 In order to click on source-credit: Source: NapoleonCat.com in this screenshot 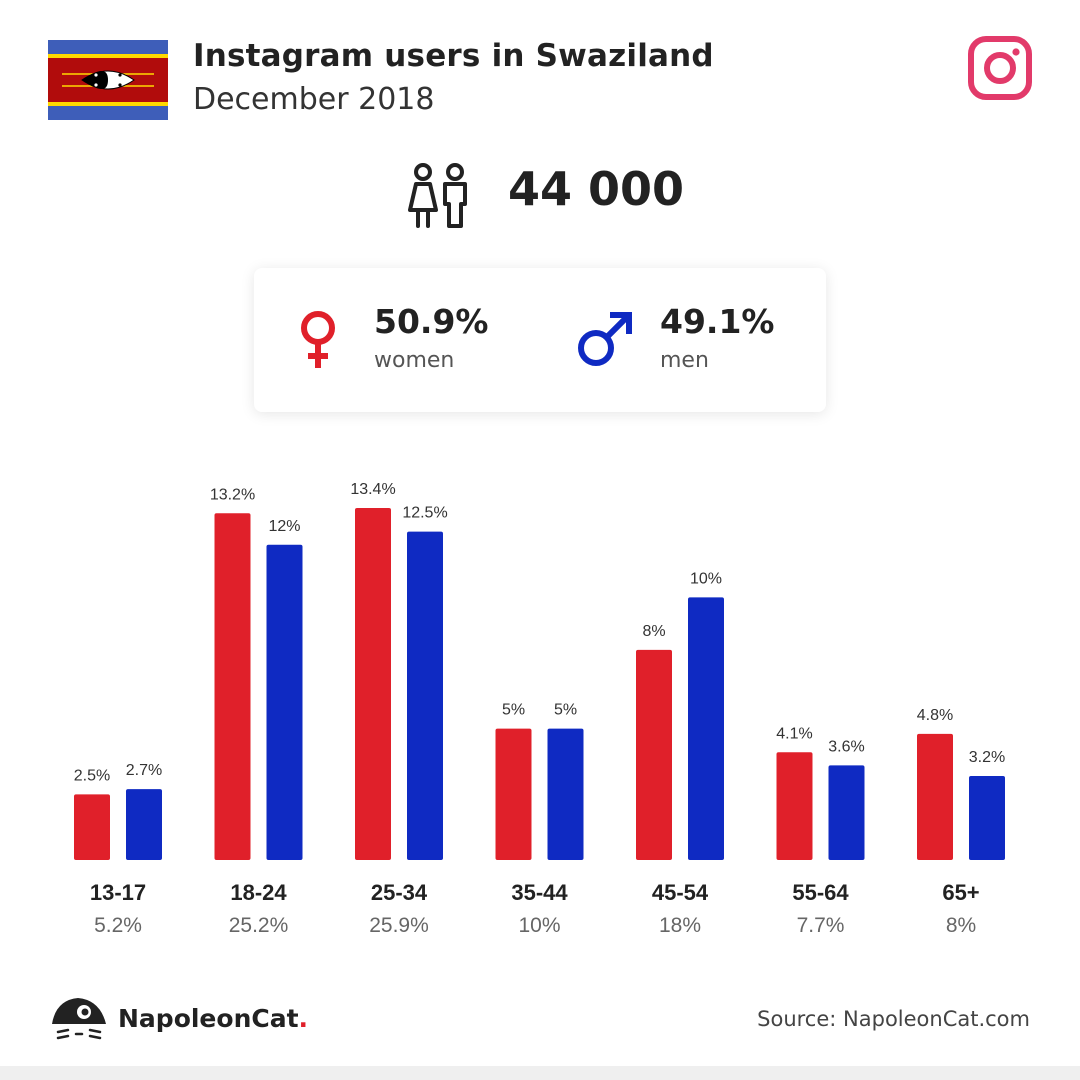, I will do `click(893, 1019)`.